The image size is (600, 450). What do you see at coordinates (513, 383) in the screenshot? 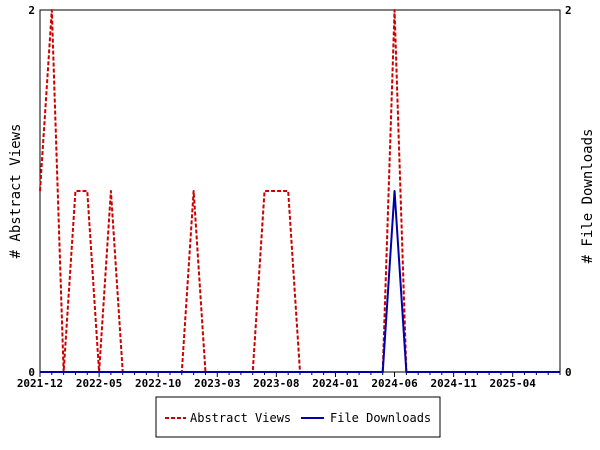
I see `x-tick-label: 2025-04` at bounding box center [513, 383].